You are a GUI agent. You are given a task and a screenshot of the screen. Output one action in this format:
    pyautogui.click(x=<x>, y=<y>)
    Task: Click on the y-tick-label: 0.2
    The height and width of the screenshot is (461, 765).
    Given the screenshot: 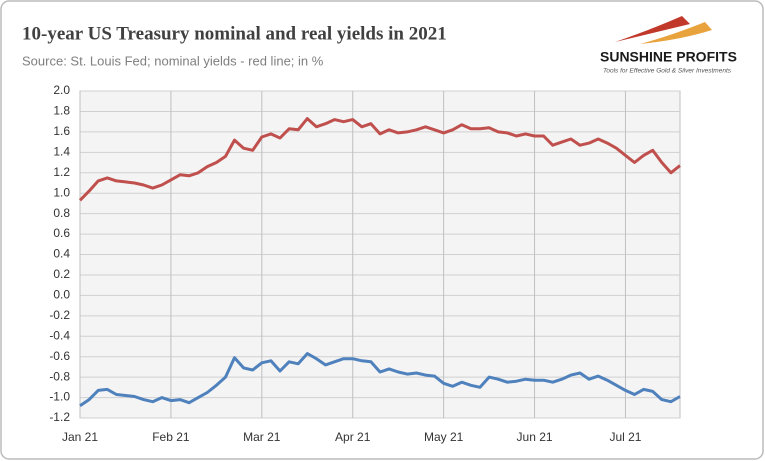 What is the action you would take?
    pyautogui.click(x=61, y=274)
    